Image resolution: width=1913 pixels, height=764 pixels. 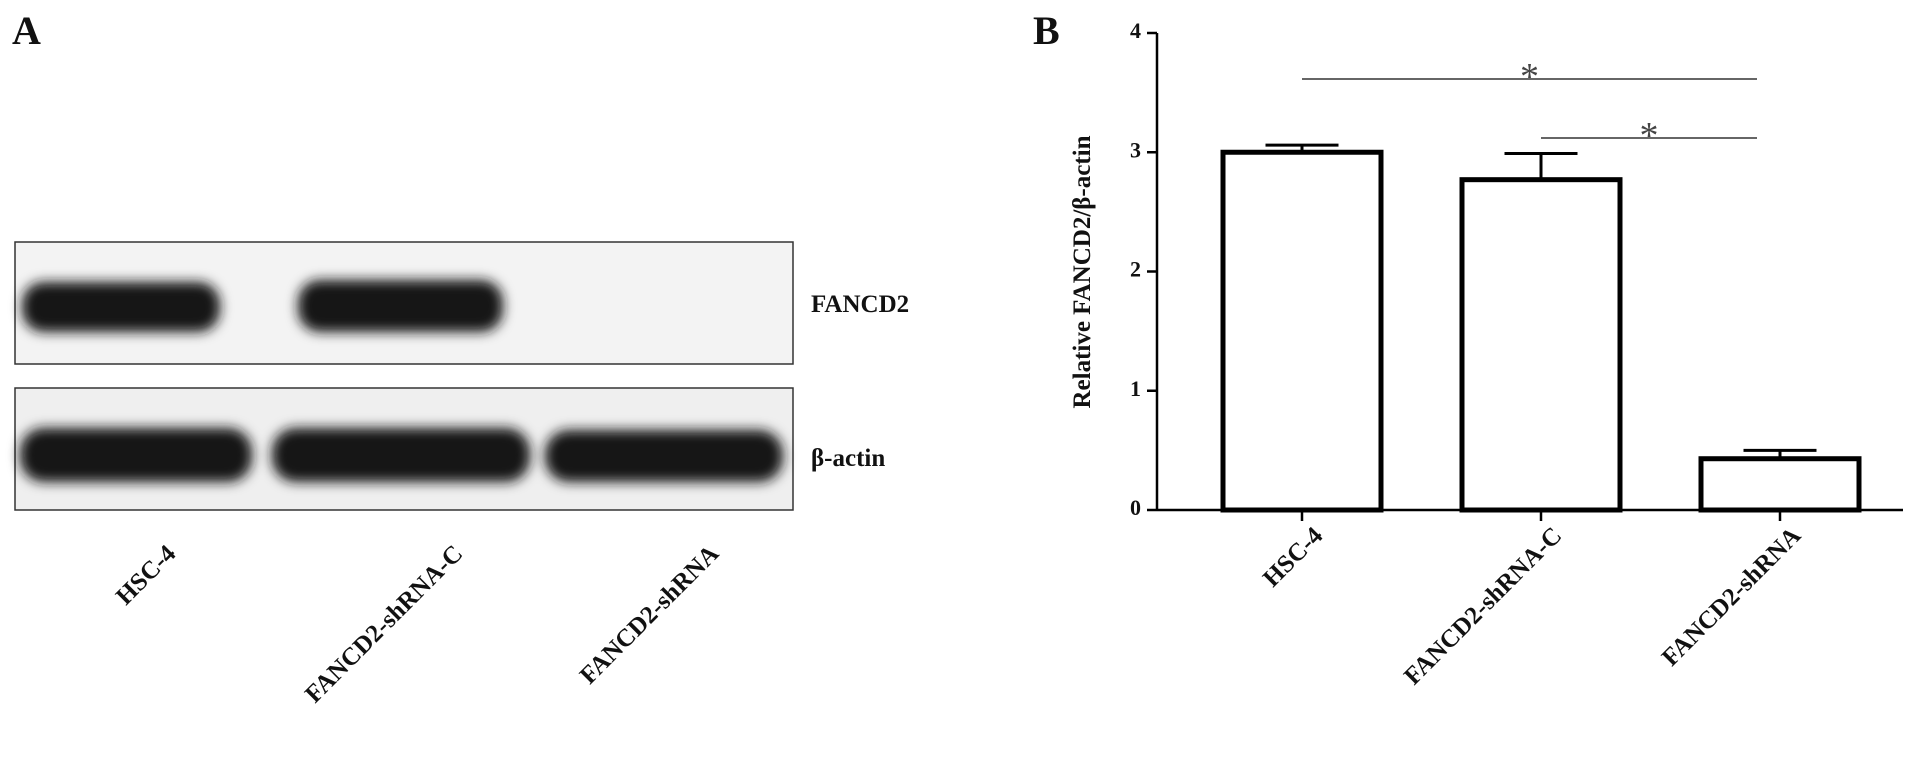 I want to click on y-tick-label: 1, so click(x=1135, y=388).